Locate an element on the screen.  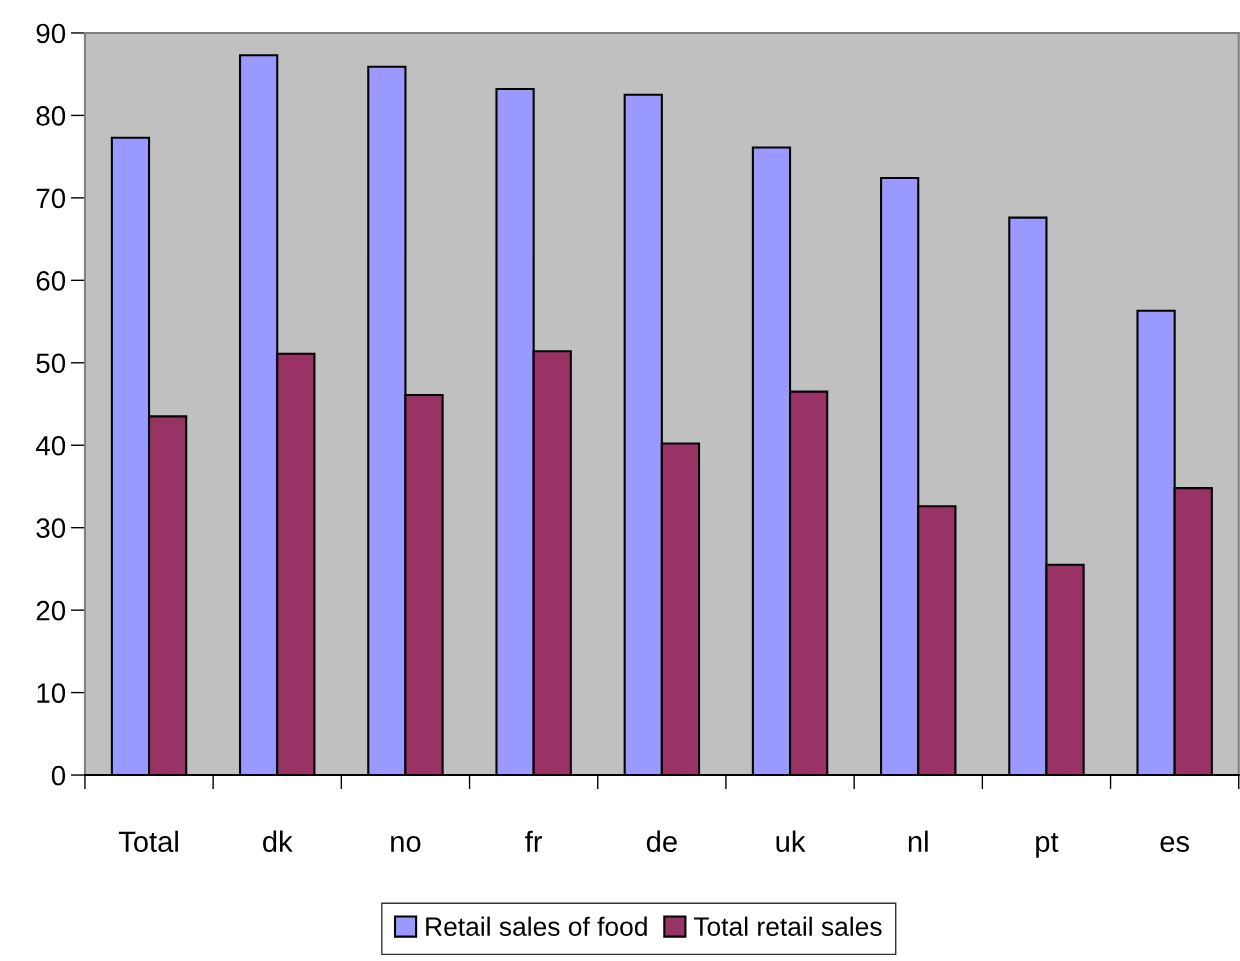
x-tick-label: es is located at coordinates (1175, 844).